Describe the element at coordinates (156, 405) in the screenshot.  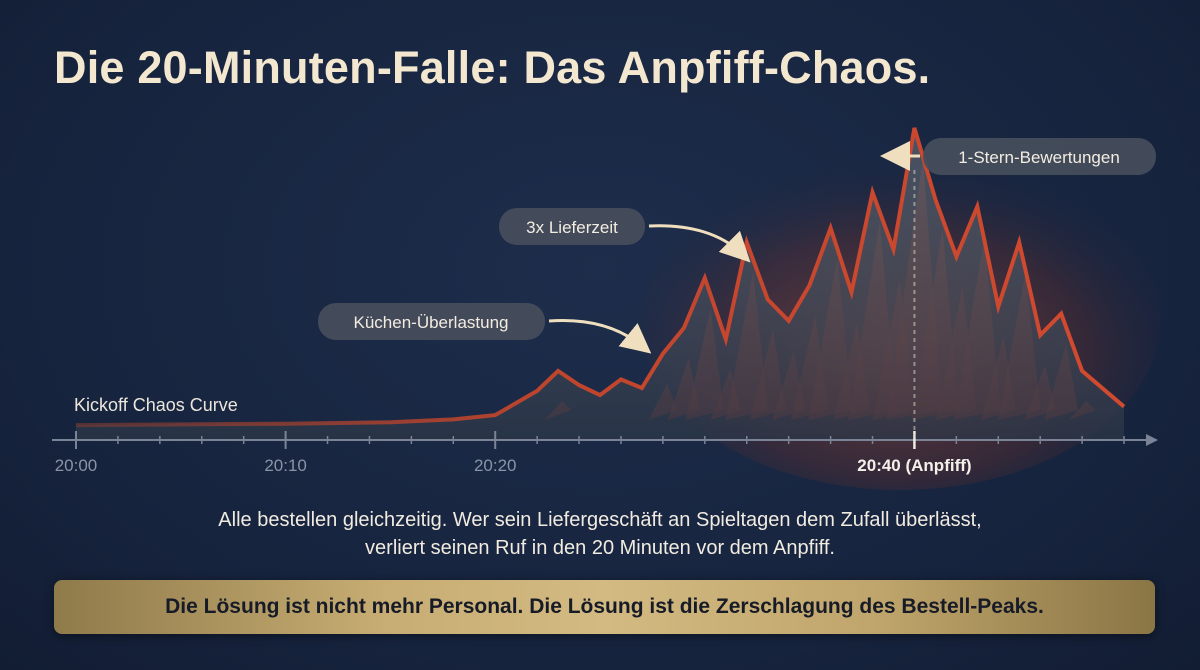
I see `series-label: Kickoff Chaos Curve` at that location.